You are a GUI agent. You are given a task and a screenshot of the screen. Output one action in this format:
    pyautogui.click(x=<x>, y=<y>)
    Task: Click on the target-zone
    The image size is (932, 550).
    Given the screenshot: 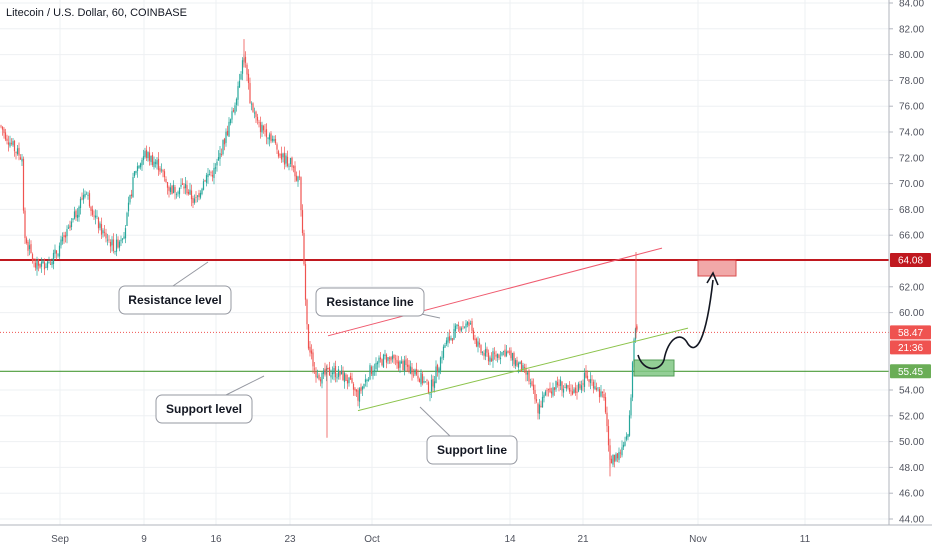 What is the action you would take?
    pyautogui.click(x=717, y=268)
    